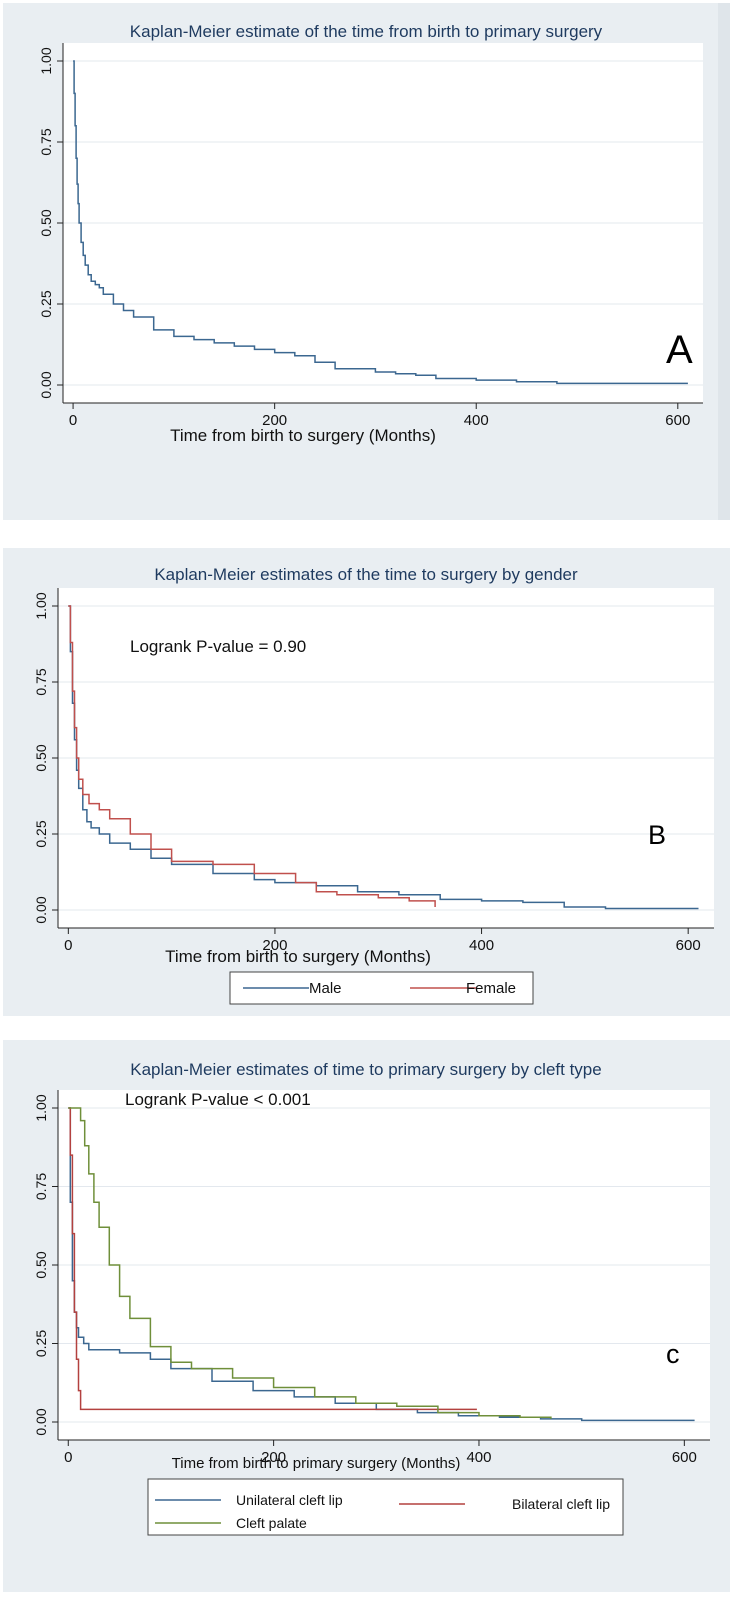 This screenshot has height=1600, width=748. I want to click on km-curve-cleft-palate, so click(310, 1263).